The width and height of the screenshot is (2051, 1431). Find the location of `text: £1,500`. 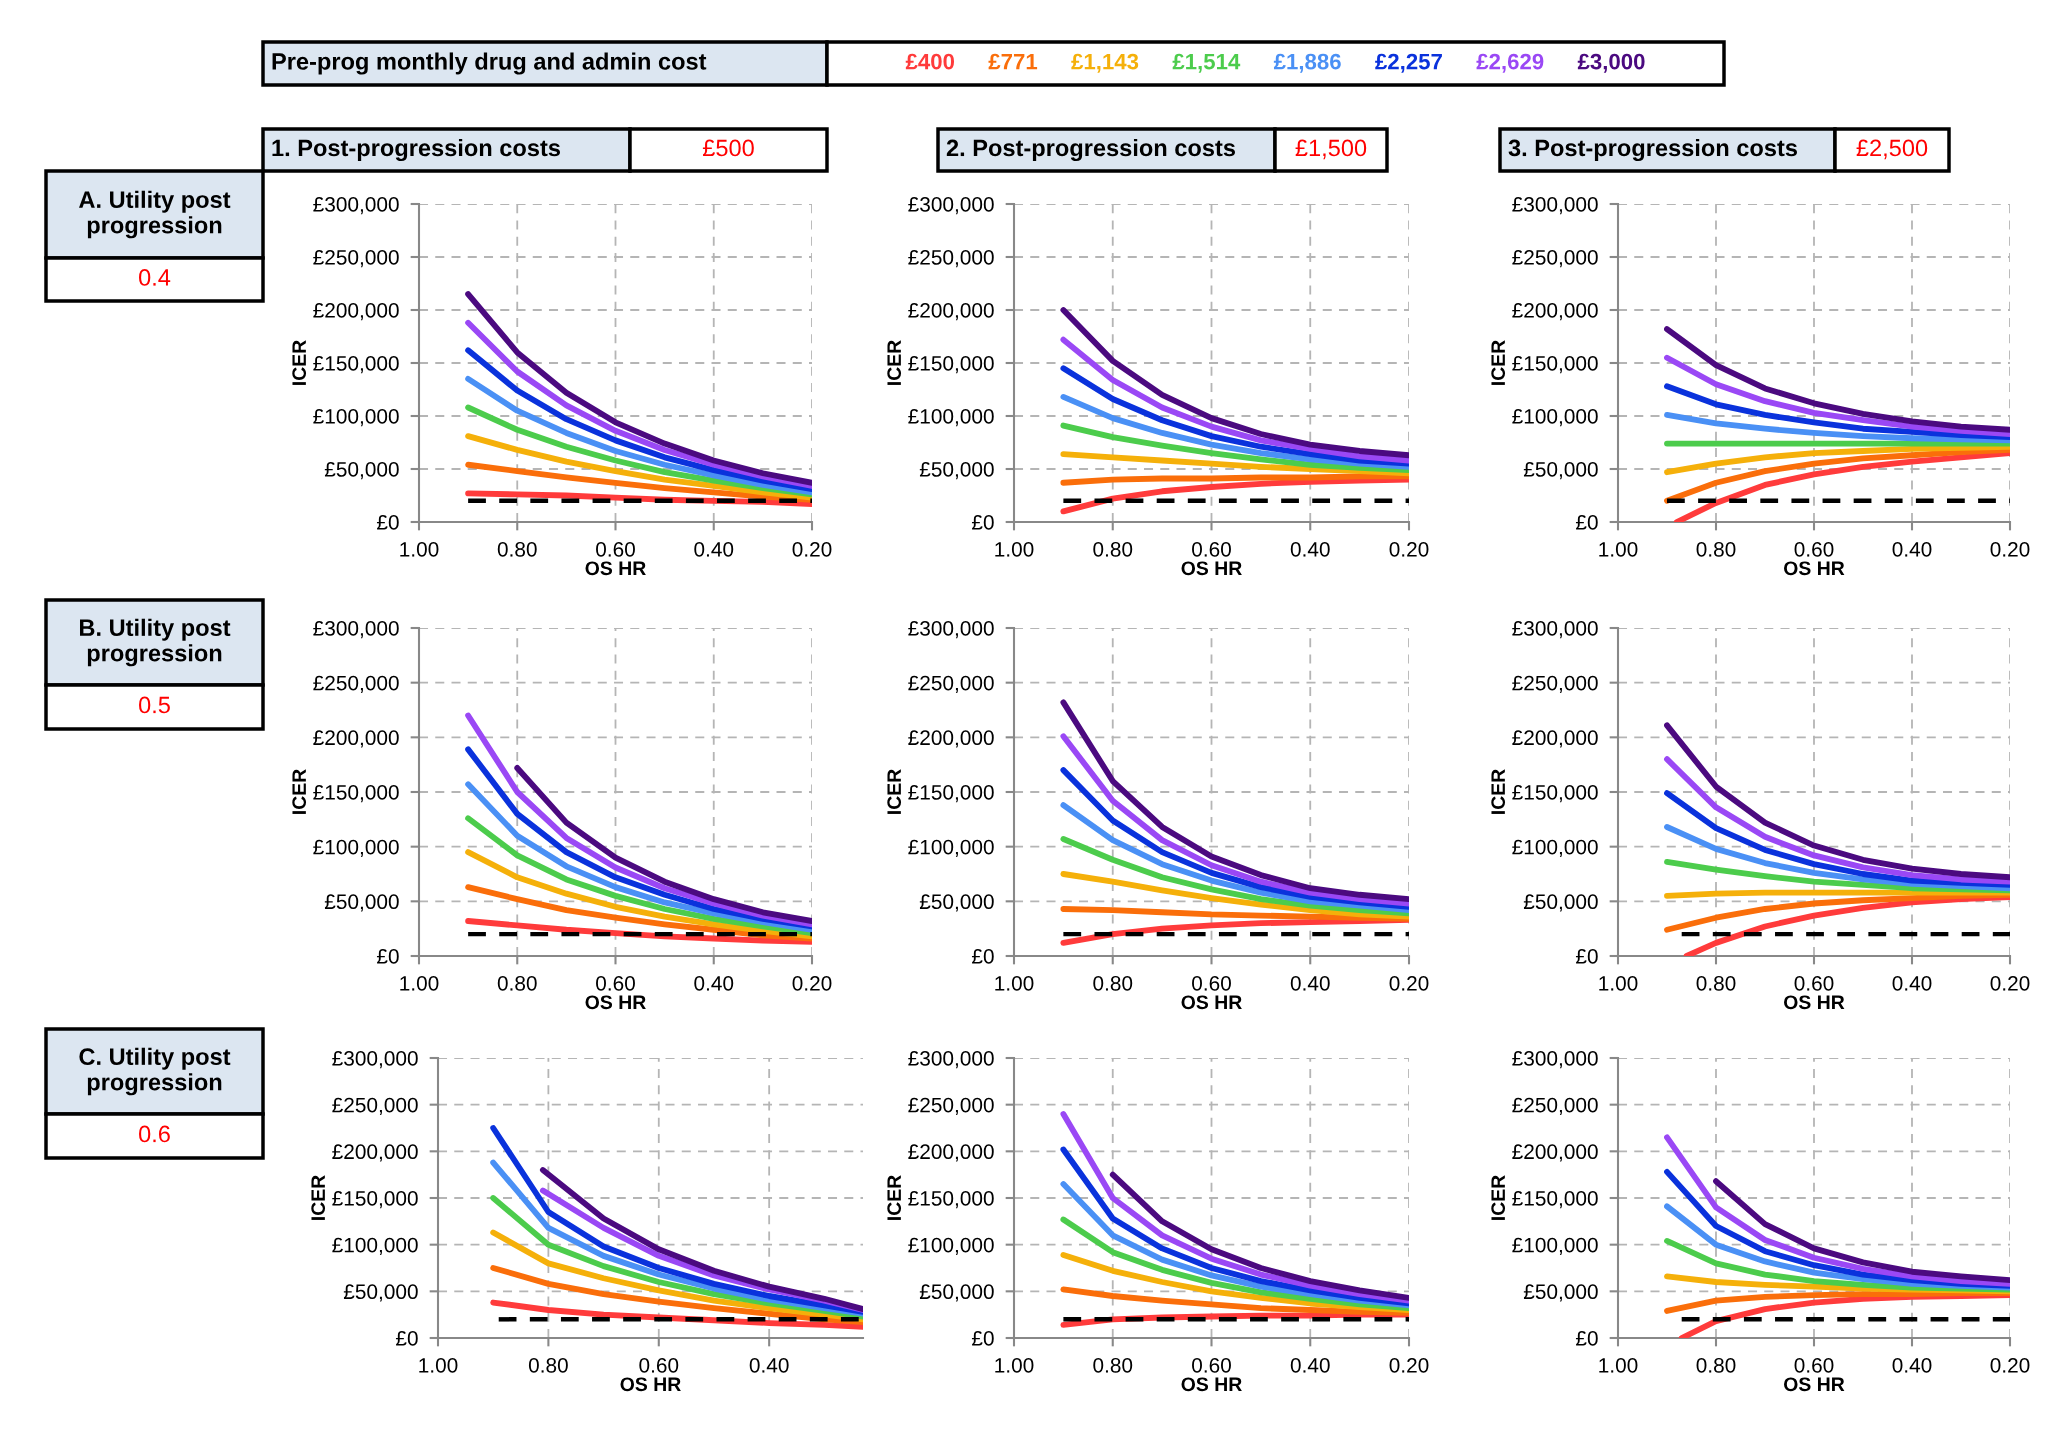

text: £1,500 is located at coordinates (1331, 149).